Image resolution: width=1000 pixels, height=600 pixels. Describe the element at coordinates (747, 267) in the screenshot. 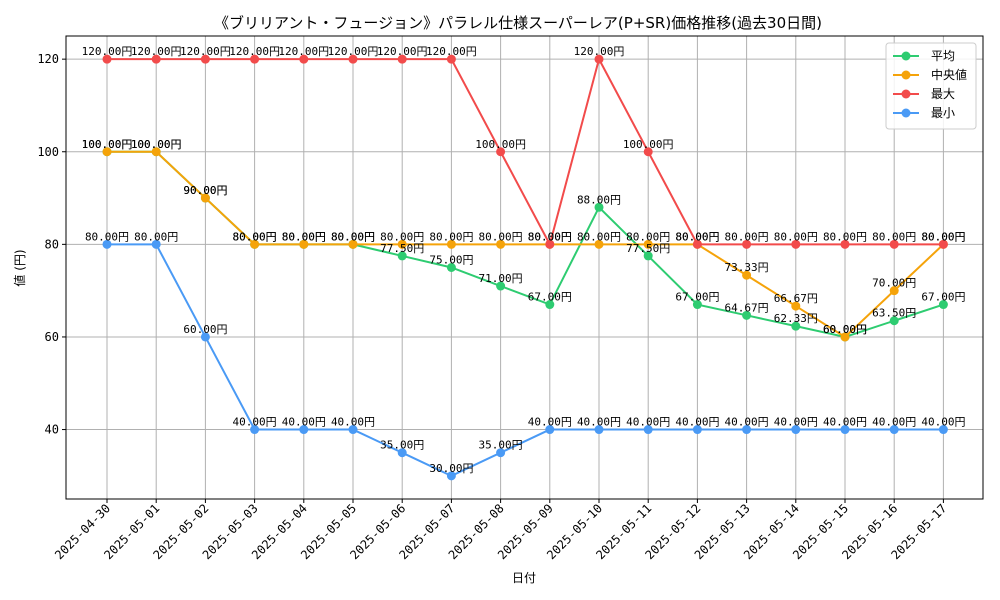

I see `data-label: 73.33円` at that location.